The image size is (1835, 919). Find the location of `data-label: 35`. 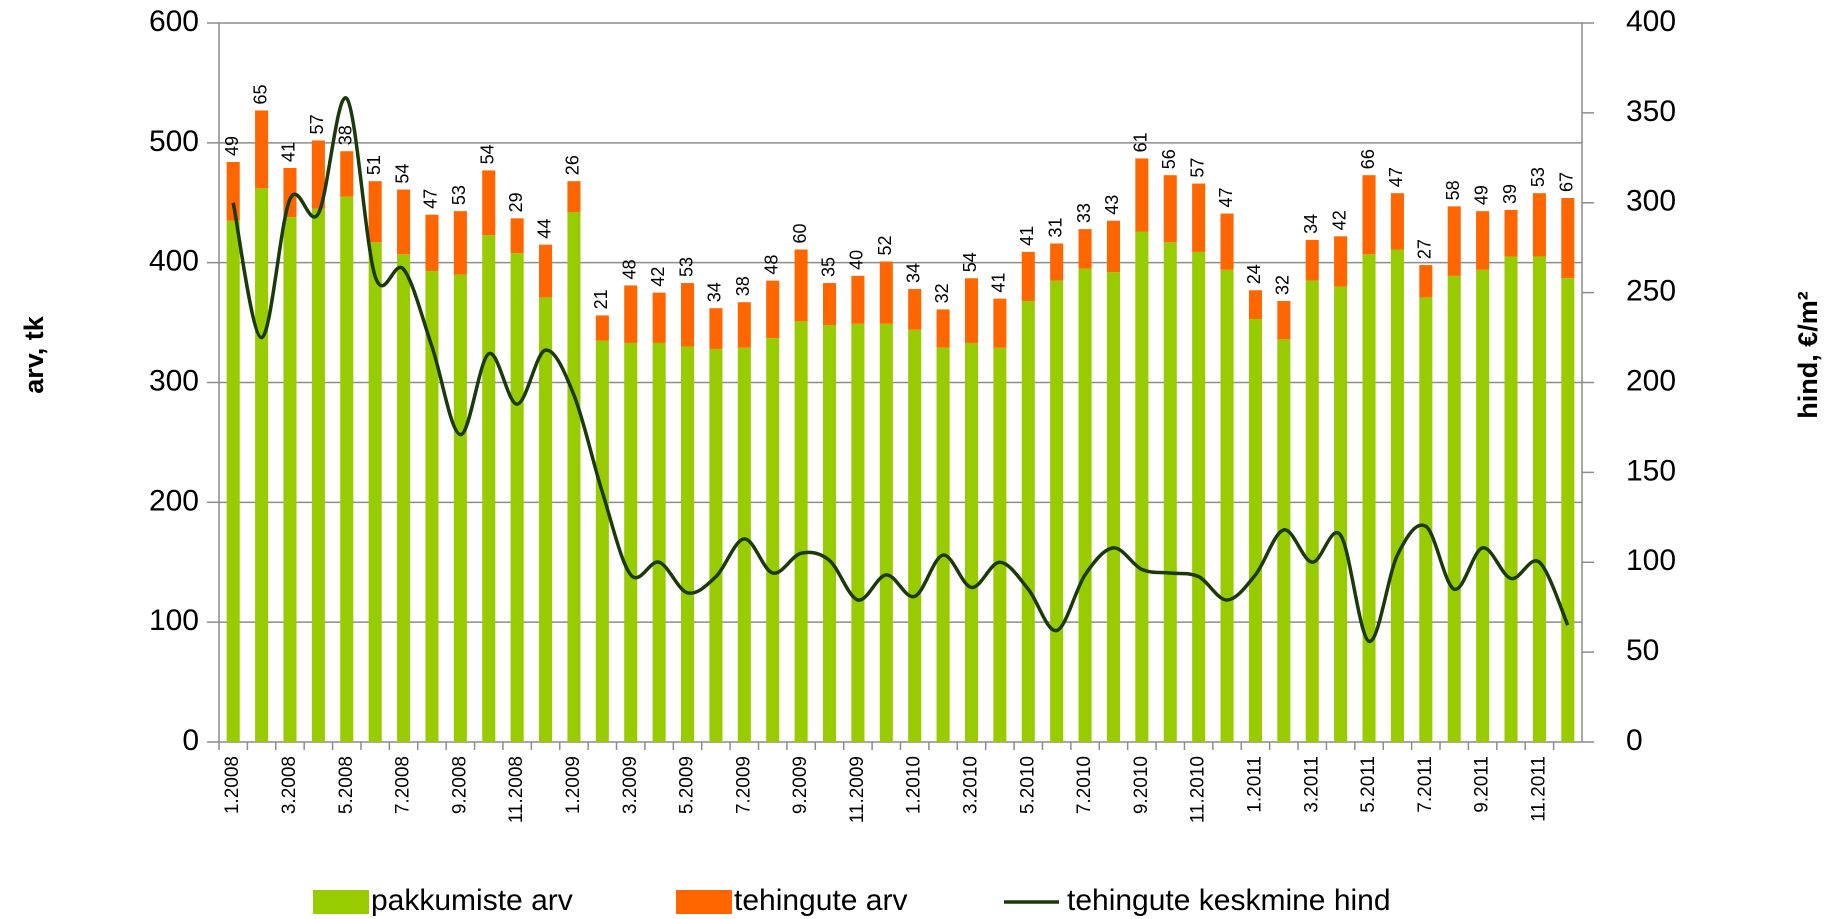

data-label: 35 is located at coordinates (828, 267).